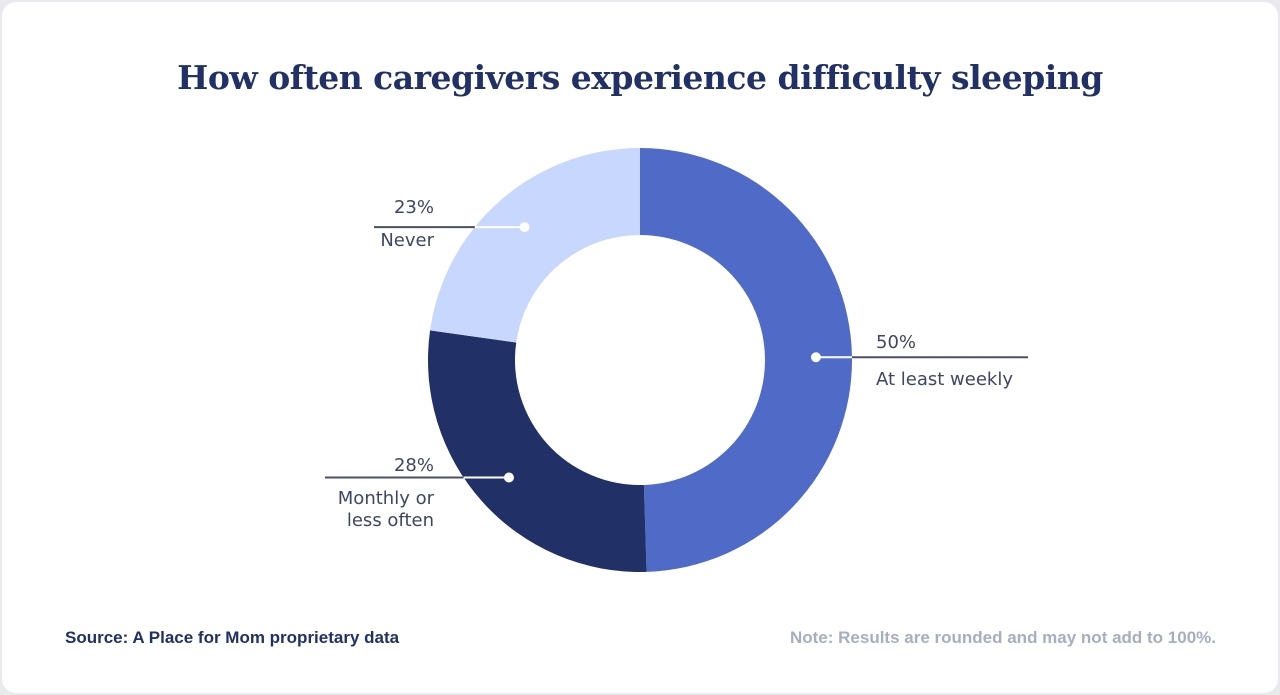 The height and width of the screenshot is (695, 1280). Describe the element at coordinates (508, 477) in the screenshot. I see `leader-dot-monthly` at that location.